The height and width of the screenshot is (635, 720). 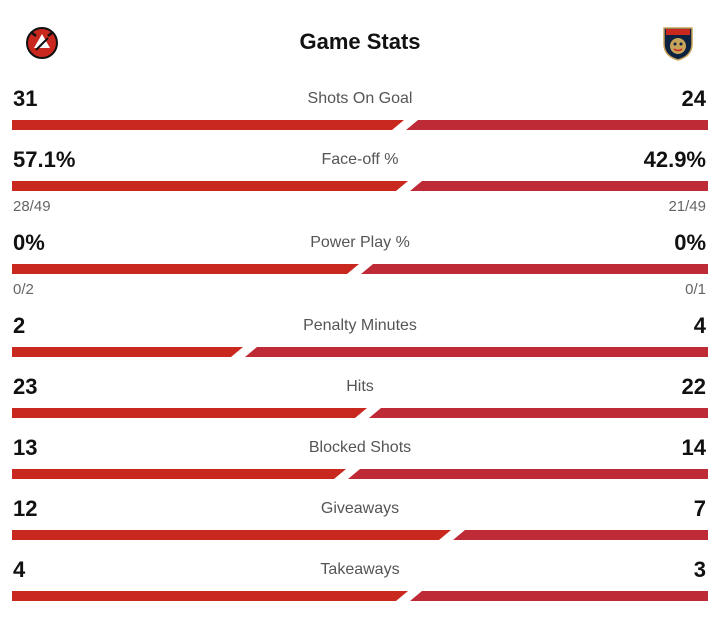 I want to click on stat-label: Hits, so click(x=360, y=386).